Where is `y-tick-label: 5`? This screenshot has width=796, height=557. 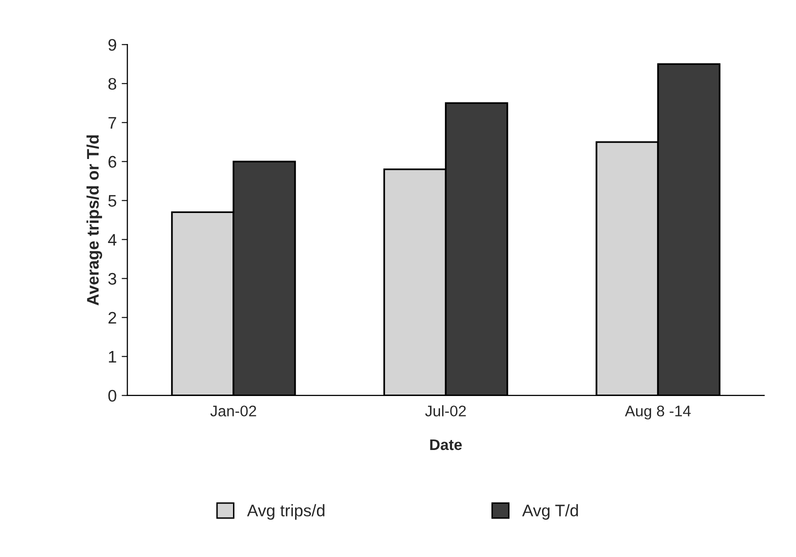
y-tick-label: 5 is located at coordinates (112, 201).